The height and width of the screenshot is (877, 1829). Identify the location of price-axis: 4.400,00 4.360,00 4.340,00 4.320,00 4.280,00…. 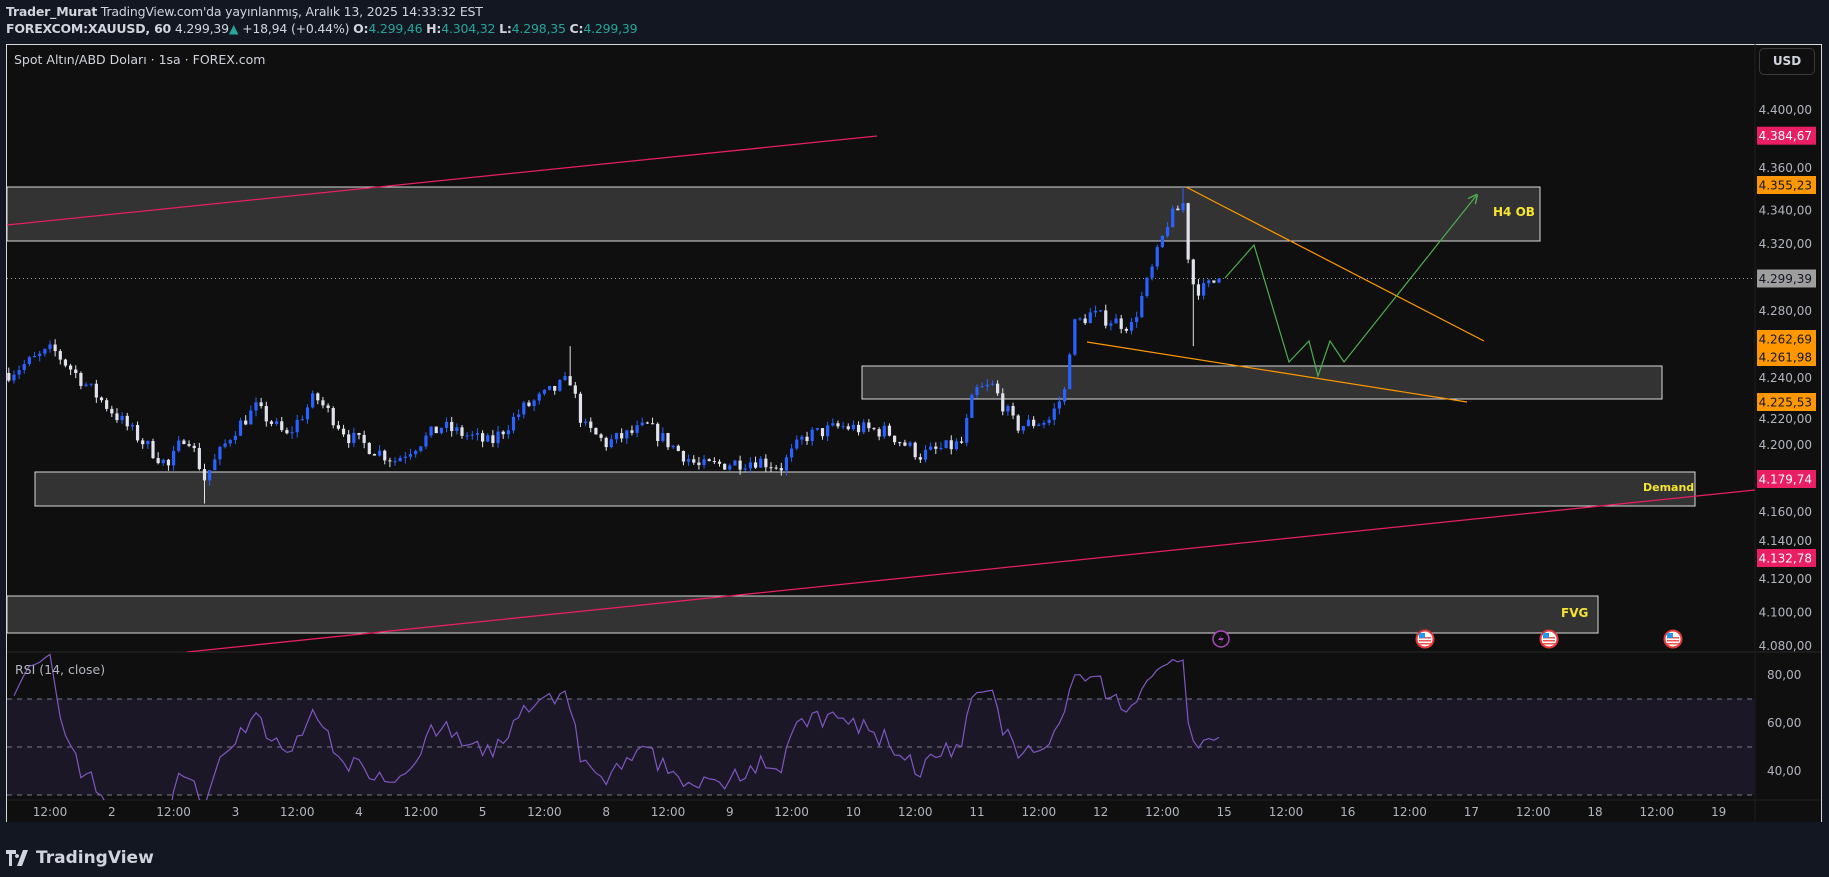
(1785, 378).